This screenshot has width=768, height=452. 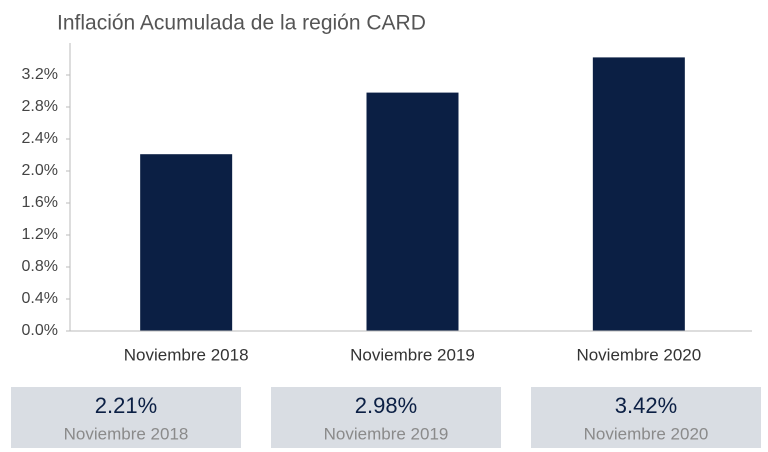 I want to click on summary-label: Noviembre 2018, so click(x=126, y=433).